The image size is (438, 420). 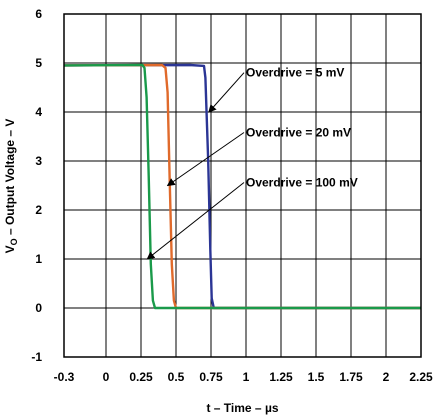 What do you see at coordinates (38, 210) in the screenshot?
I see `y-tick-label: 2` at bounding box center [38, 210].